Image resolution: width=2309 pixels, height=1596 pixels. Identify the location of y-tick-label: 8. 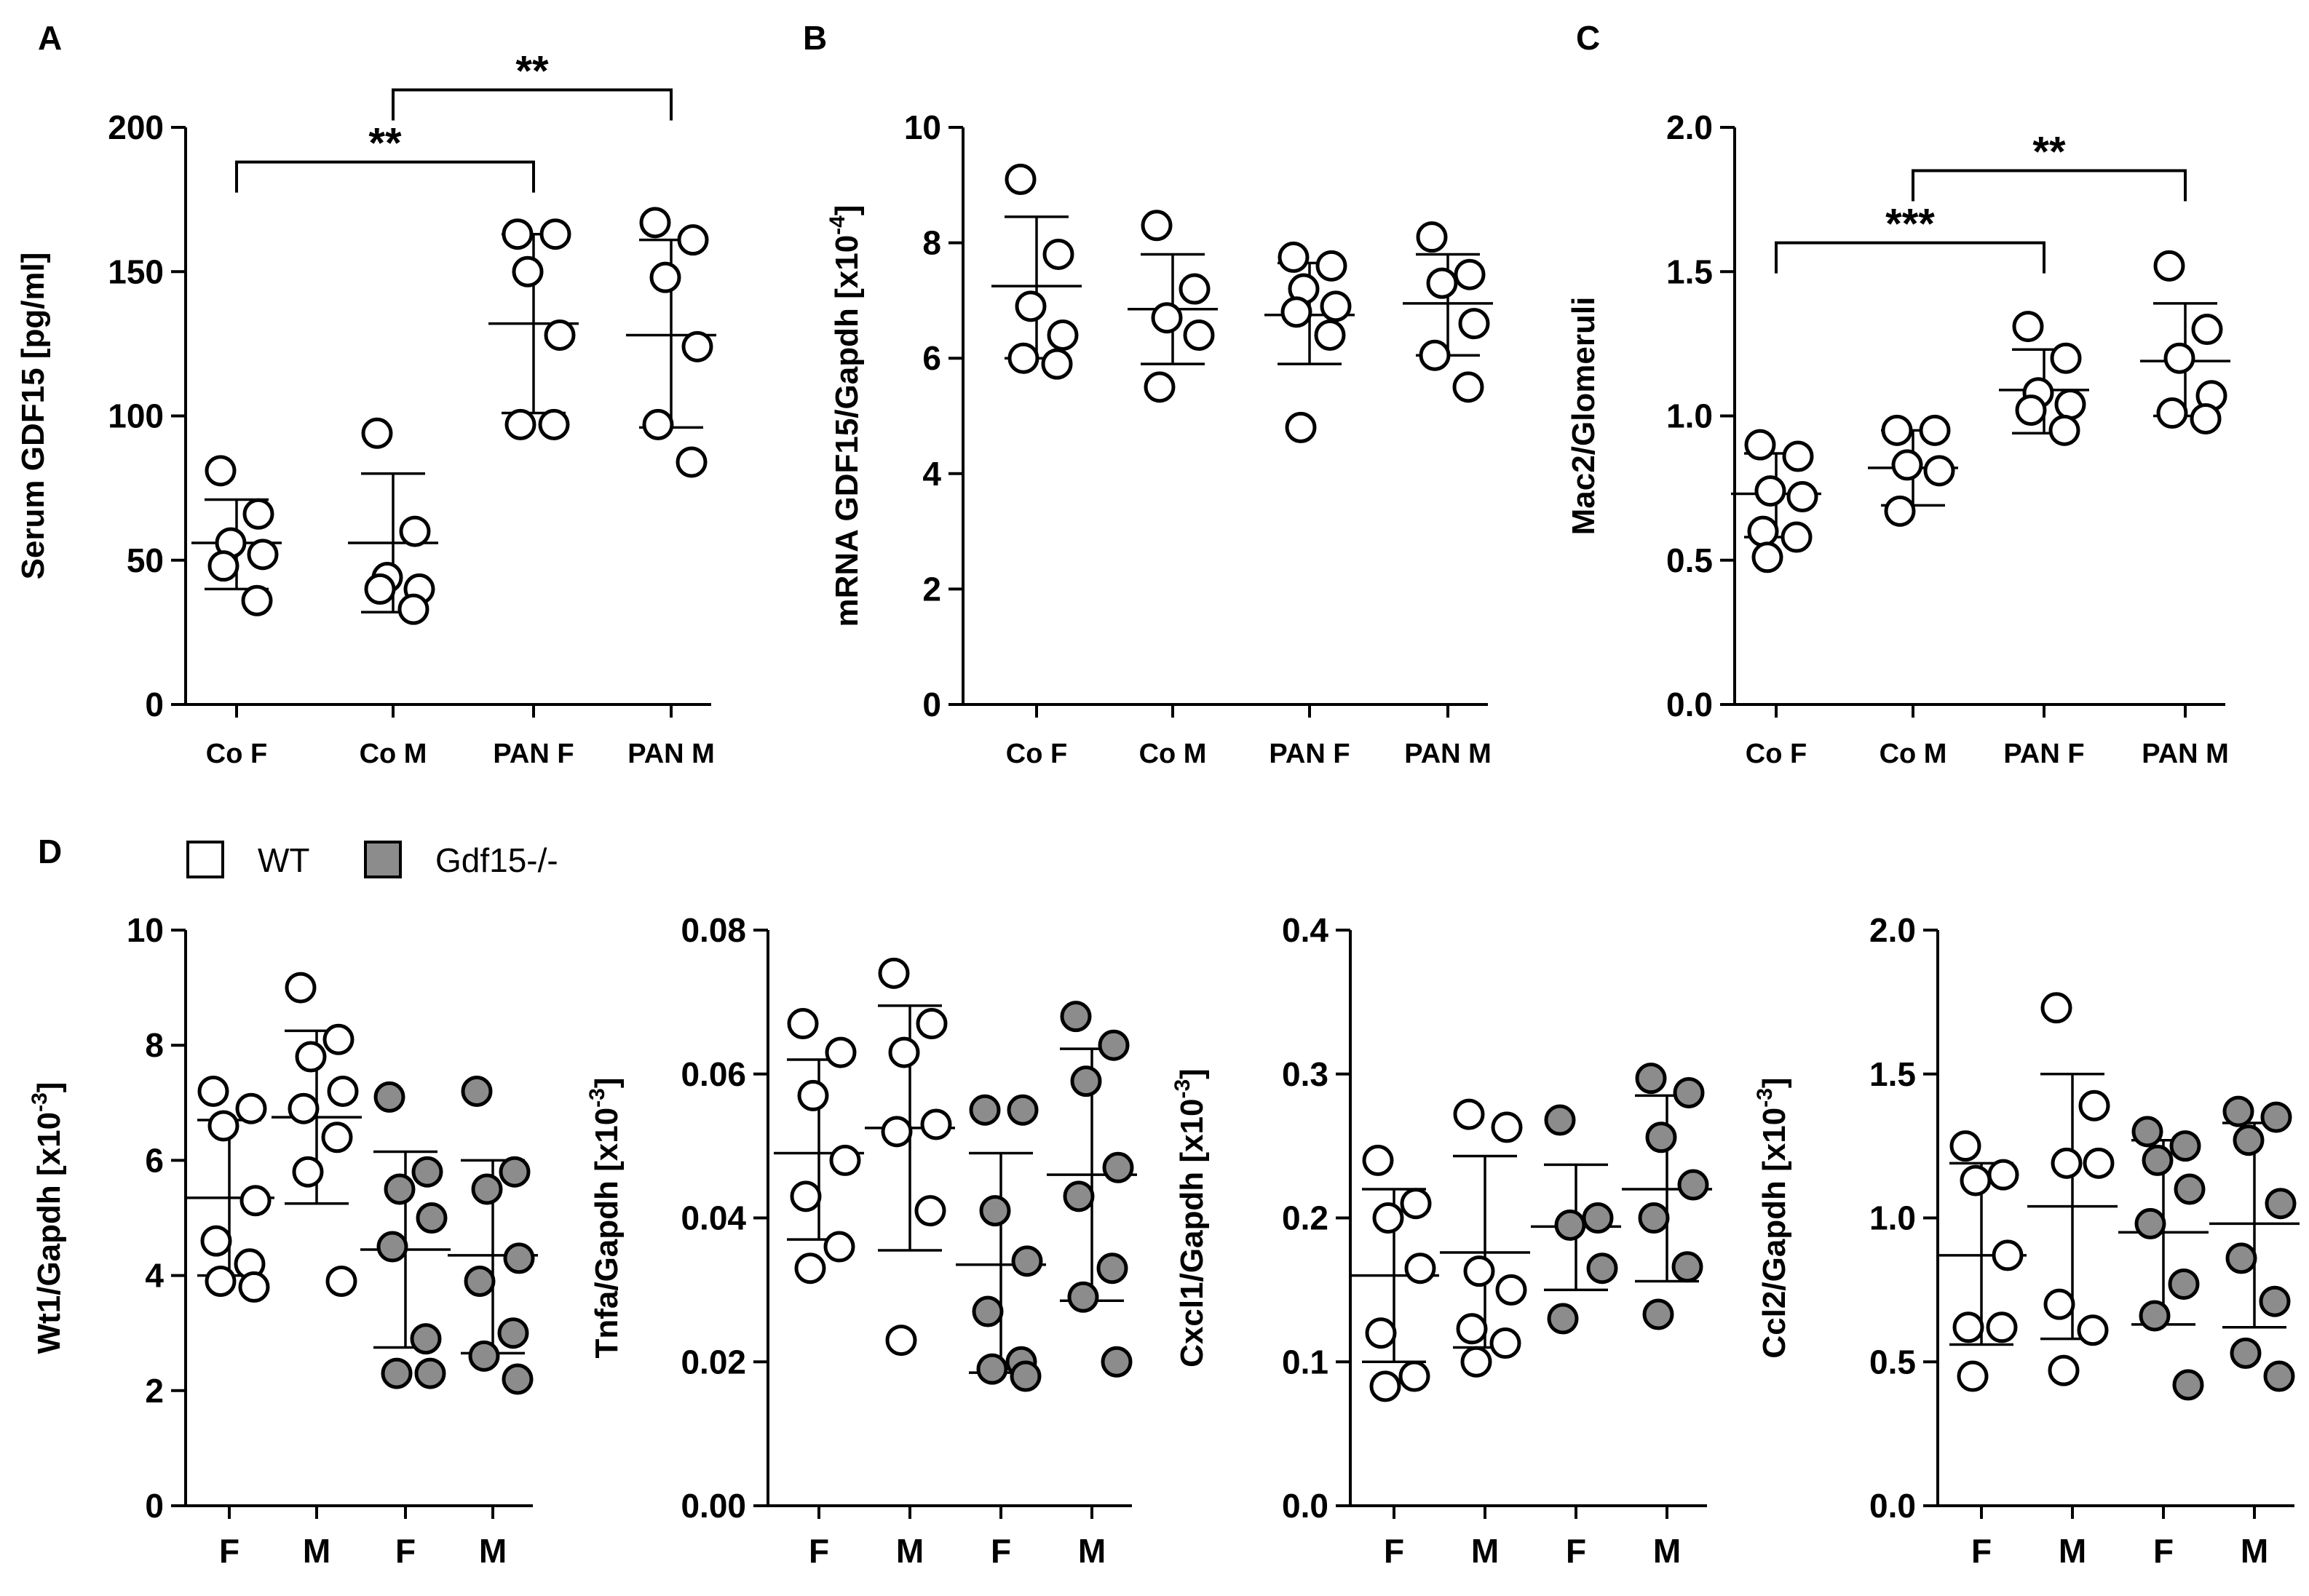
(931, 243).